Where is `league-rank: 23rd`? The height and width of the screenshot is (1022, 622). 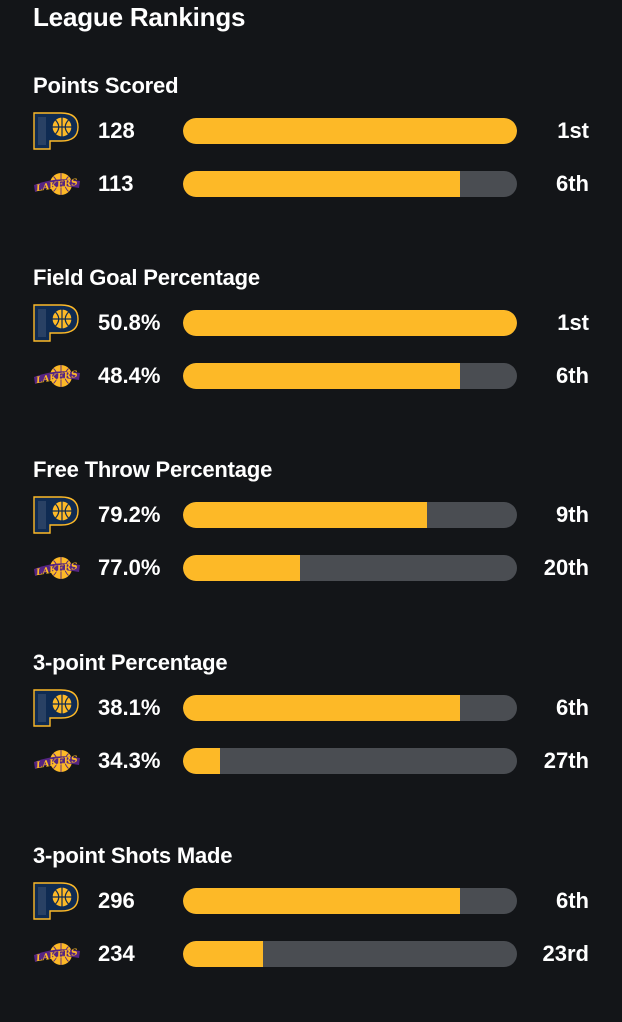
league-rank: 23rd is located at coordinates (565, 953).